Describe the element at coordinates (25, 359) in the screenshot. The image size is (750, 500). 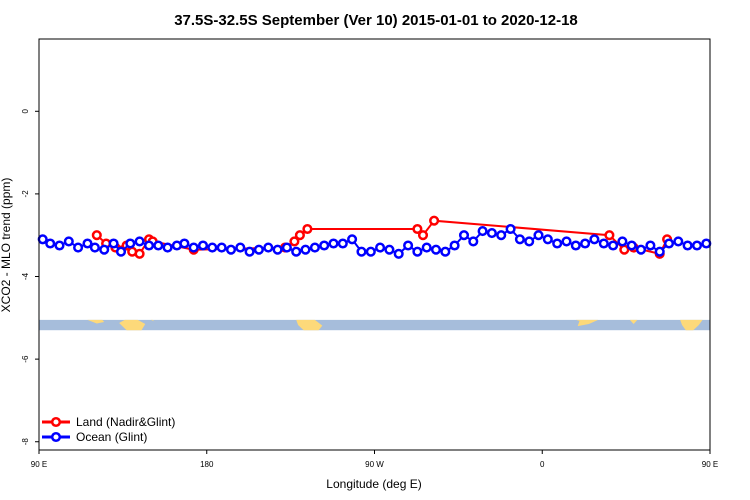
I see `y-tick-label: -6` at that location.